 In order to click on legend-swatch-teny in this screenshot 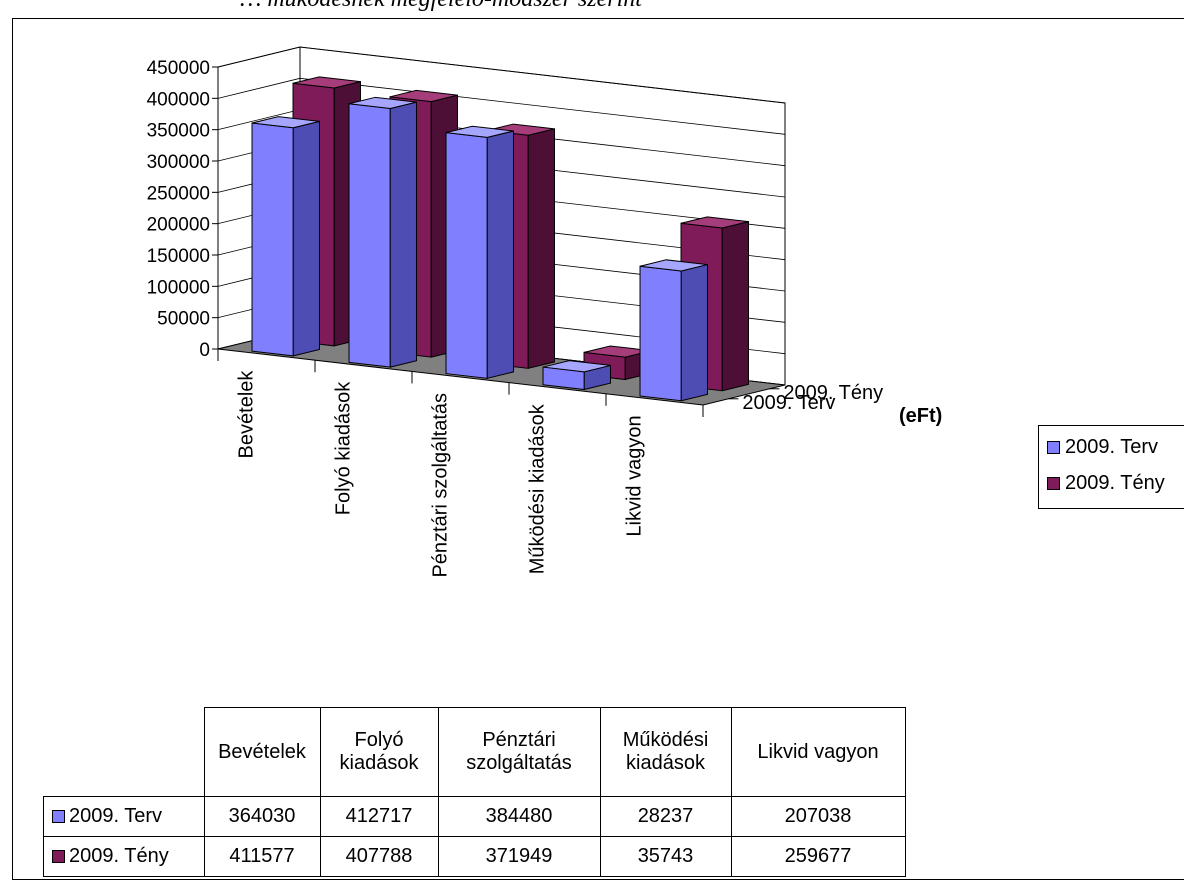, I will do `click(1053, 483)`.